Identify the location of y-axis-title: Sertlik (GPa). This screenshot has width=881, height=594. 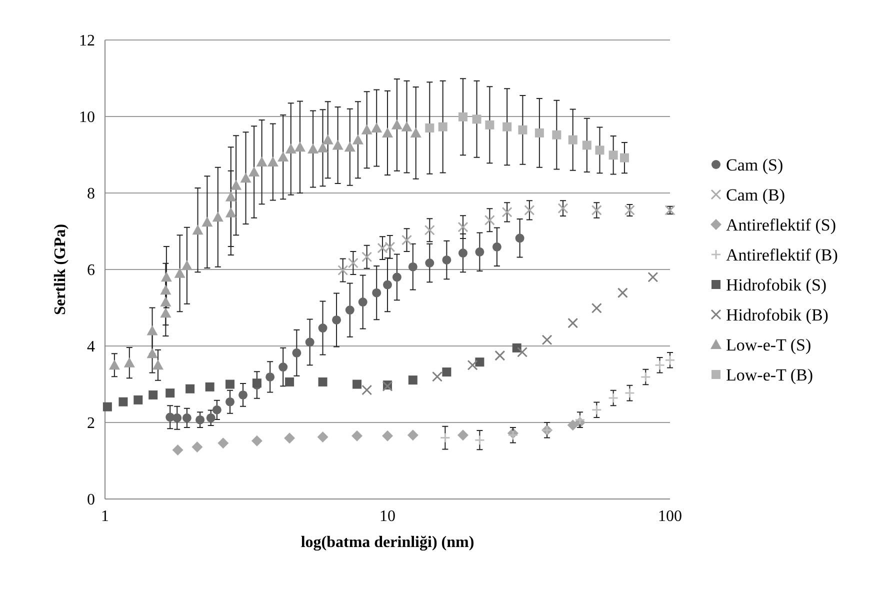
(60, 270).